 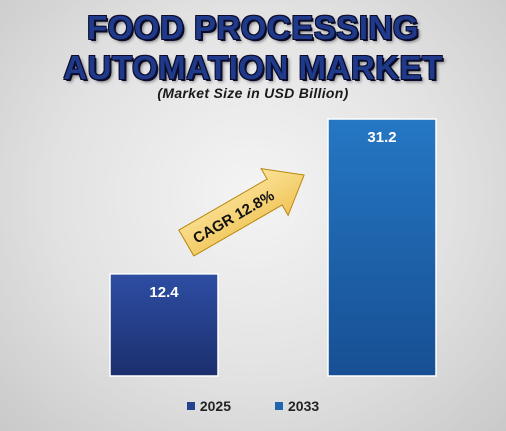 What do you see at coordinates (253, 406) in the screenshot?
I see `chart-legend: 2025 2033` at bounding box center [253, 406].